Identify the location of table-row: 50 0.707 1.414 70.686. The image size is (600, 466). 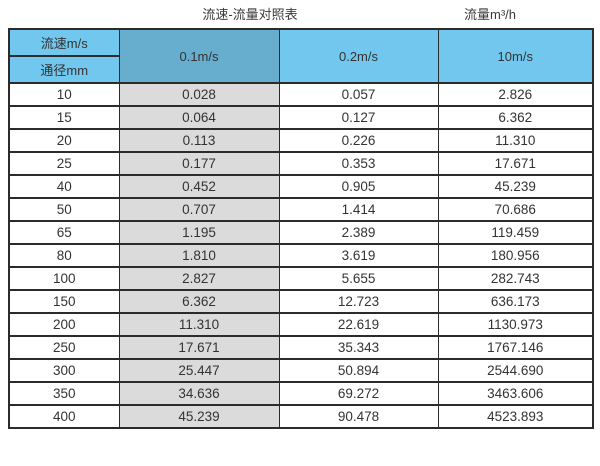
(301, 209).